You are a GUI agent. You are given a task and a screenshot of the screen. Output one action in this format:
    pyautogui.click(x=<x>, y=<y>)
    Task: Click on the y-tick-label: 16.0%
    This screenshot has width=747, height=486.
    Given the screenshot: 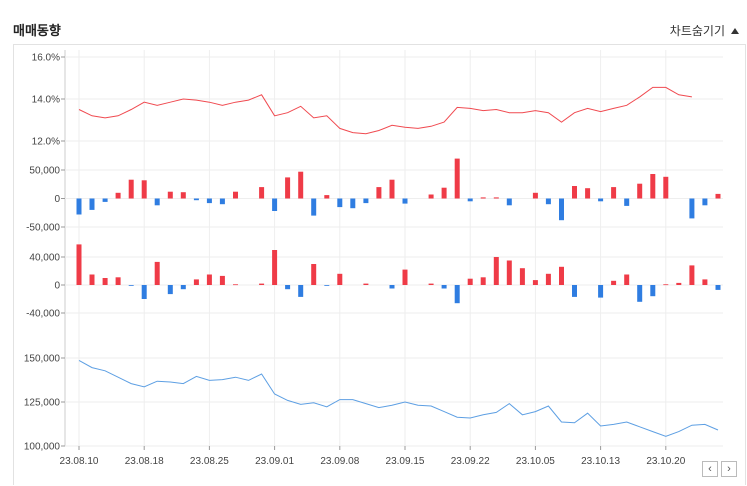 What is the action you would take?
    pyautogui.click(x=46, y=58)
    